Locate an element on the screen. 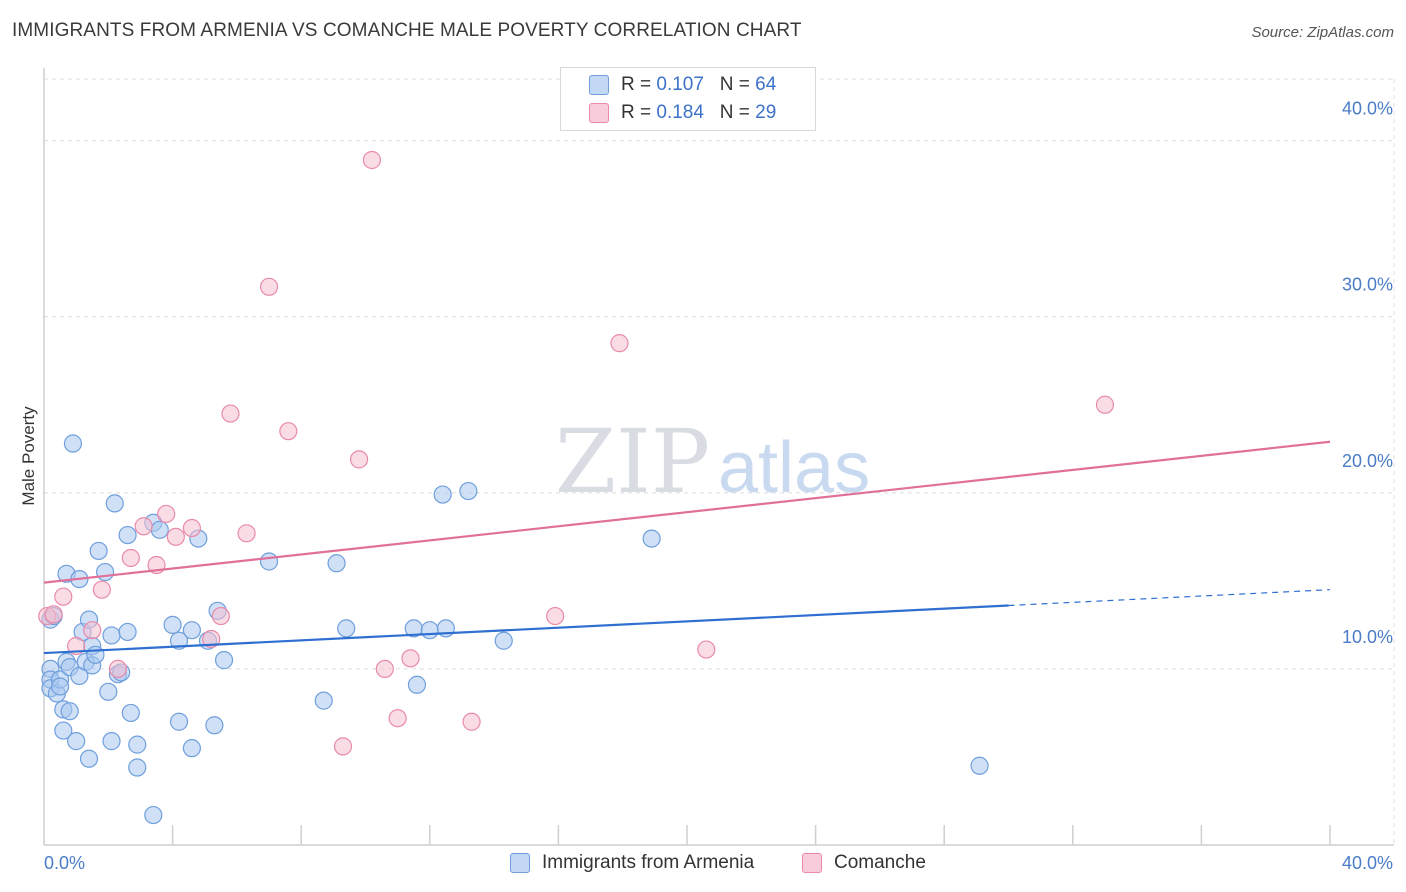 Image resolution: width=1406 pixels, height=892 pixels. y-axis-label: Male Poverty is located at coordinates (28, 456).